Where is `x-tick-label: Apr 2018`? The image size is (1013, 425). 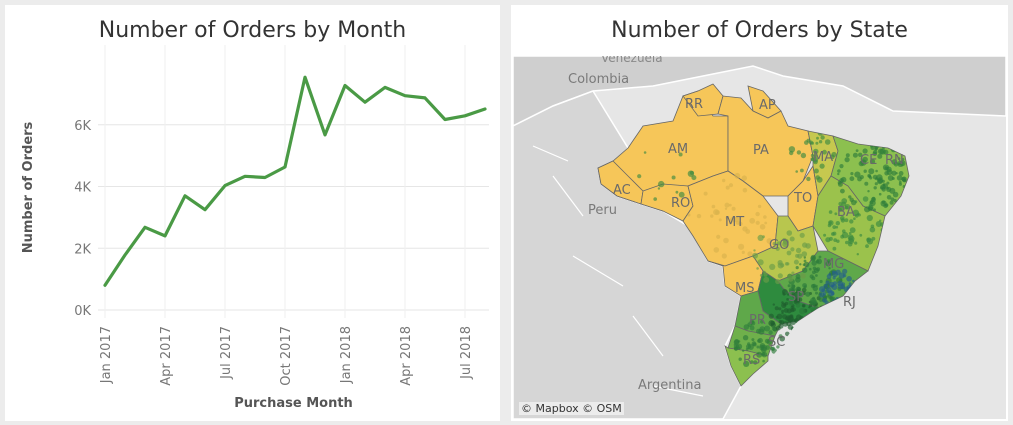 x-tick-label: Apr 2018 is located at coordinates (406, 356).